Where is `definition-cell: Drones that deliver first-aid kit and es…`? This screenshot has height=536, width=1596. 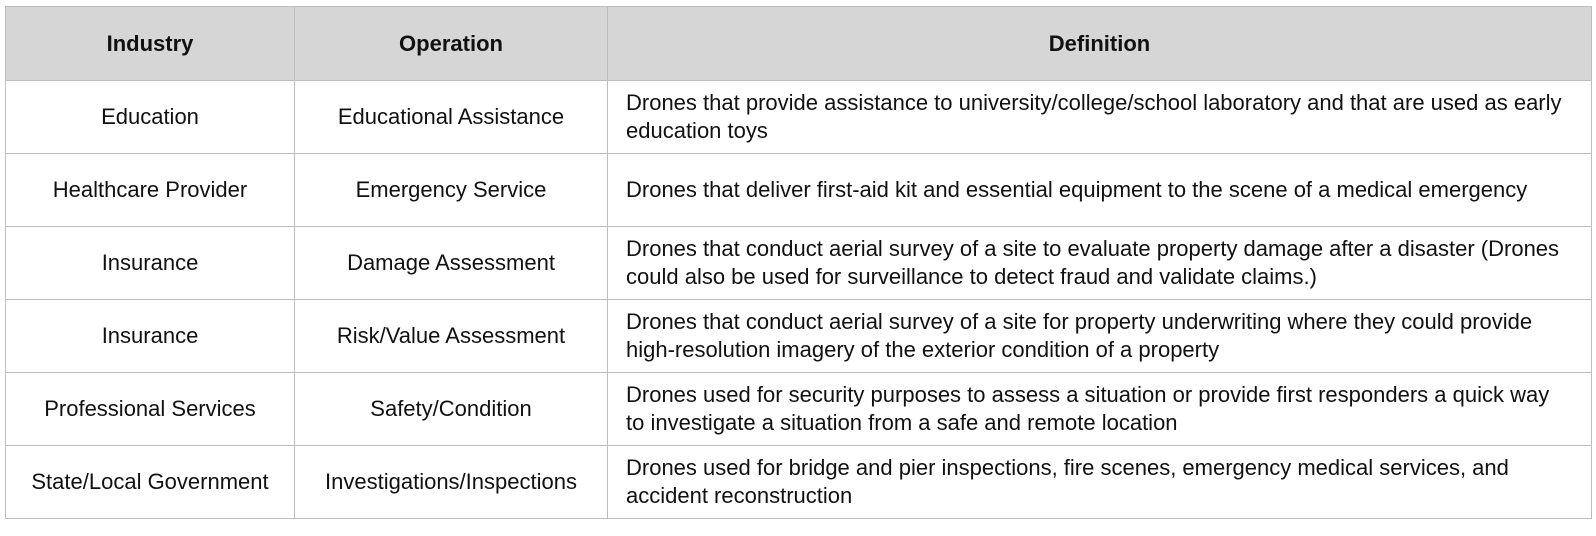 definition-cell: Drones that deliver first-aid kit and es… is located at coordinates (1099, 190).